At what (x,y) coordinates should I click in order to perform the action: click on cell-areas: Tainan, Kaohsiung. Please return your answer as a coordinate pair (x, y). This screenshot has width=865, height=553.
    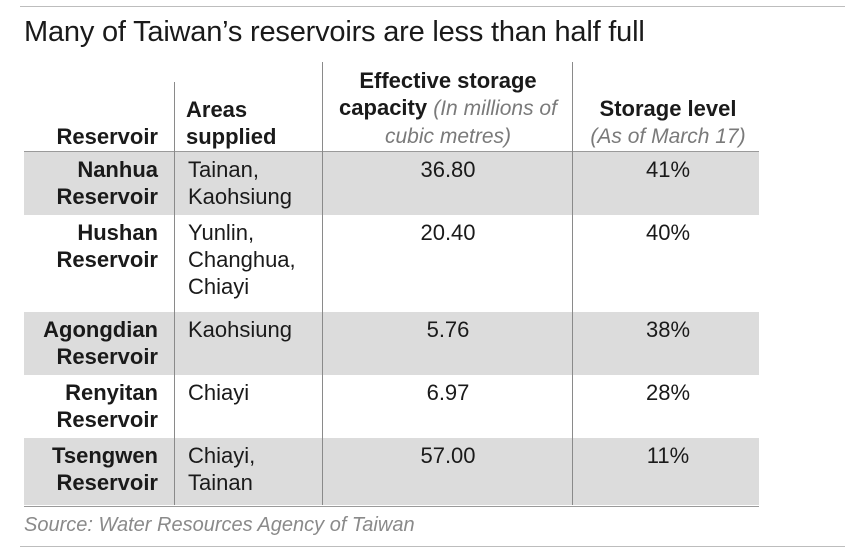
    Looking at the image, I should click on (240, 183).